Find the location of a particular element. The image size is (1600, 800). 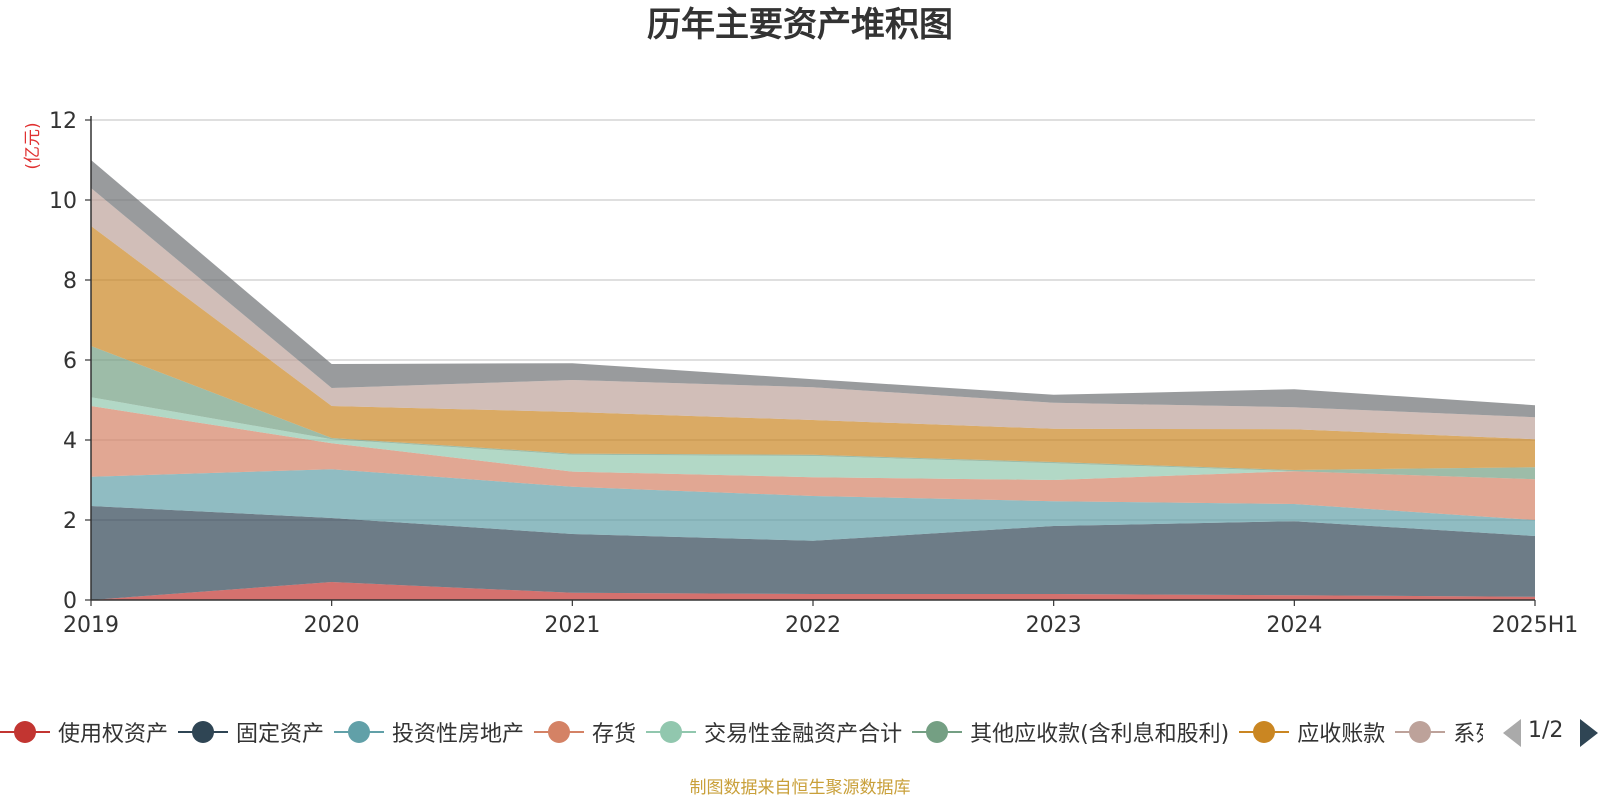

legend-item: 存货 is located at coordinates (585, 732).